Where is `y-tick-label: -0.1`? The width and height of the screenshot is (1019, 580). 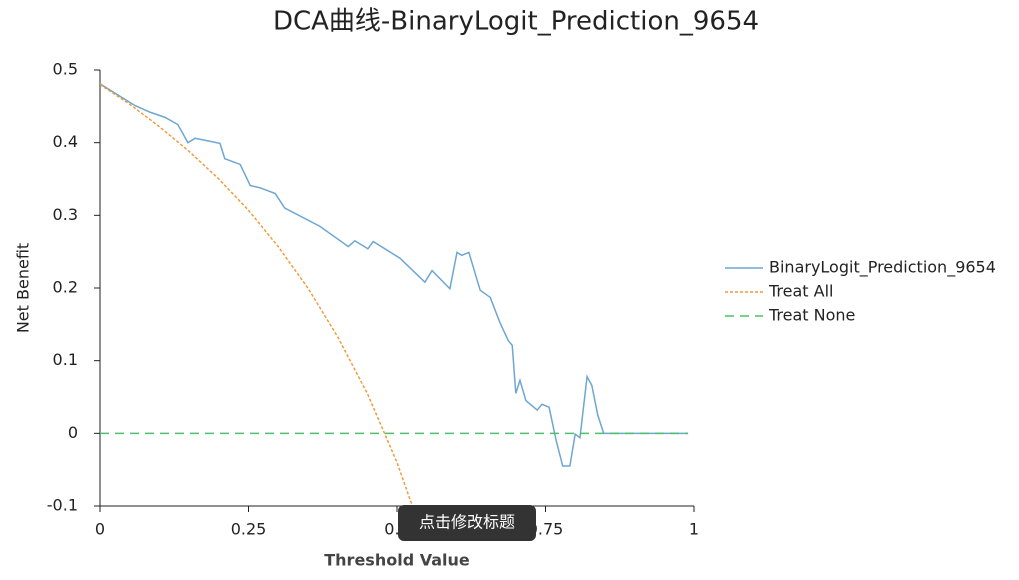
y-tick-label: -0.1 is located at coordinates (62, 505).